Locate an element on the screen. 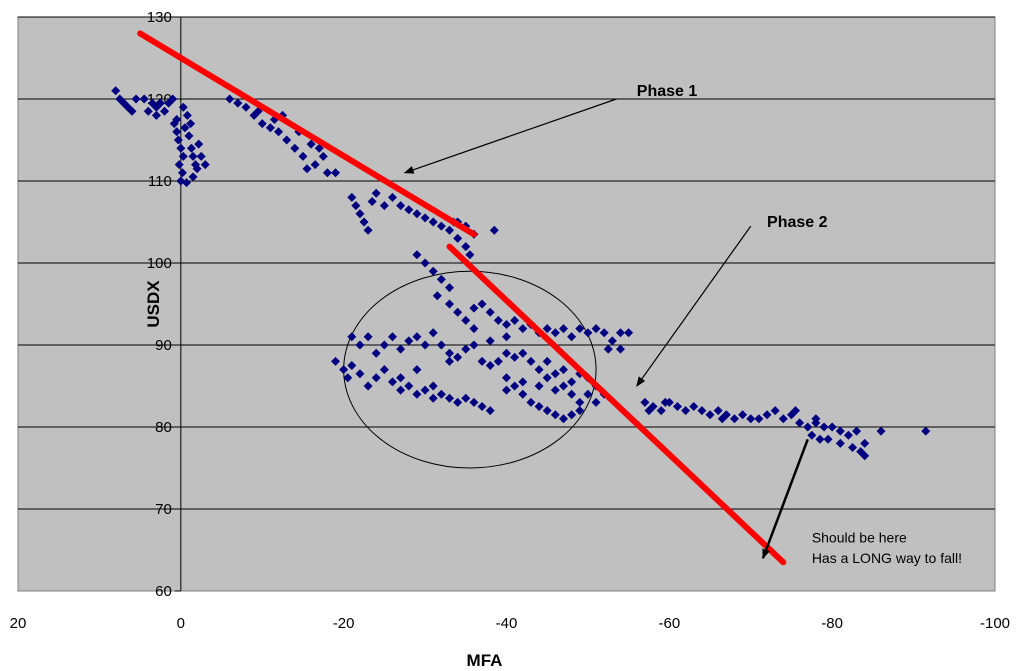  x-axis-title: MFA is located at coordinates (485, 660).